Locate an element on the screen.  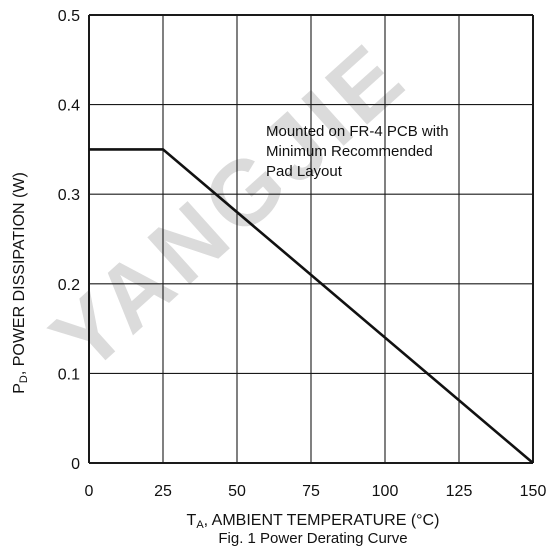
x-tick-label: 0 is located at coordinates (89, 491).